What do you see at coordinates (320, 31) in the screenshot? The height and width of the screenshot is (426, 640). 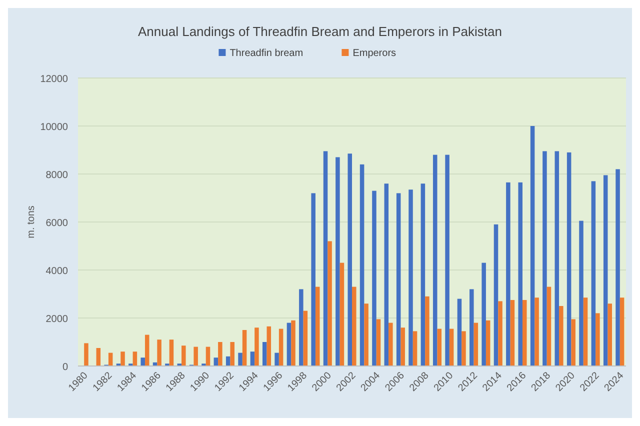 I see `chart-title: Annual Landings of Threadfin Bream and Emperors in Pakistan` at bounding box center [320, 31].